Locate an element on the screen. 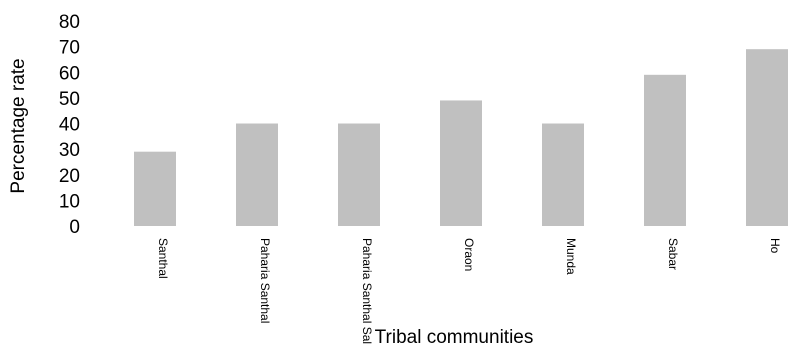 The height and width of the screenshot is (351, 788). y-tick-label: 20 is located at coordinates (69, 176).